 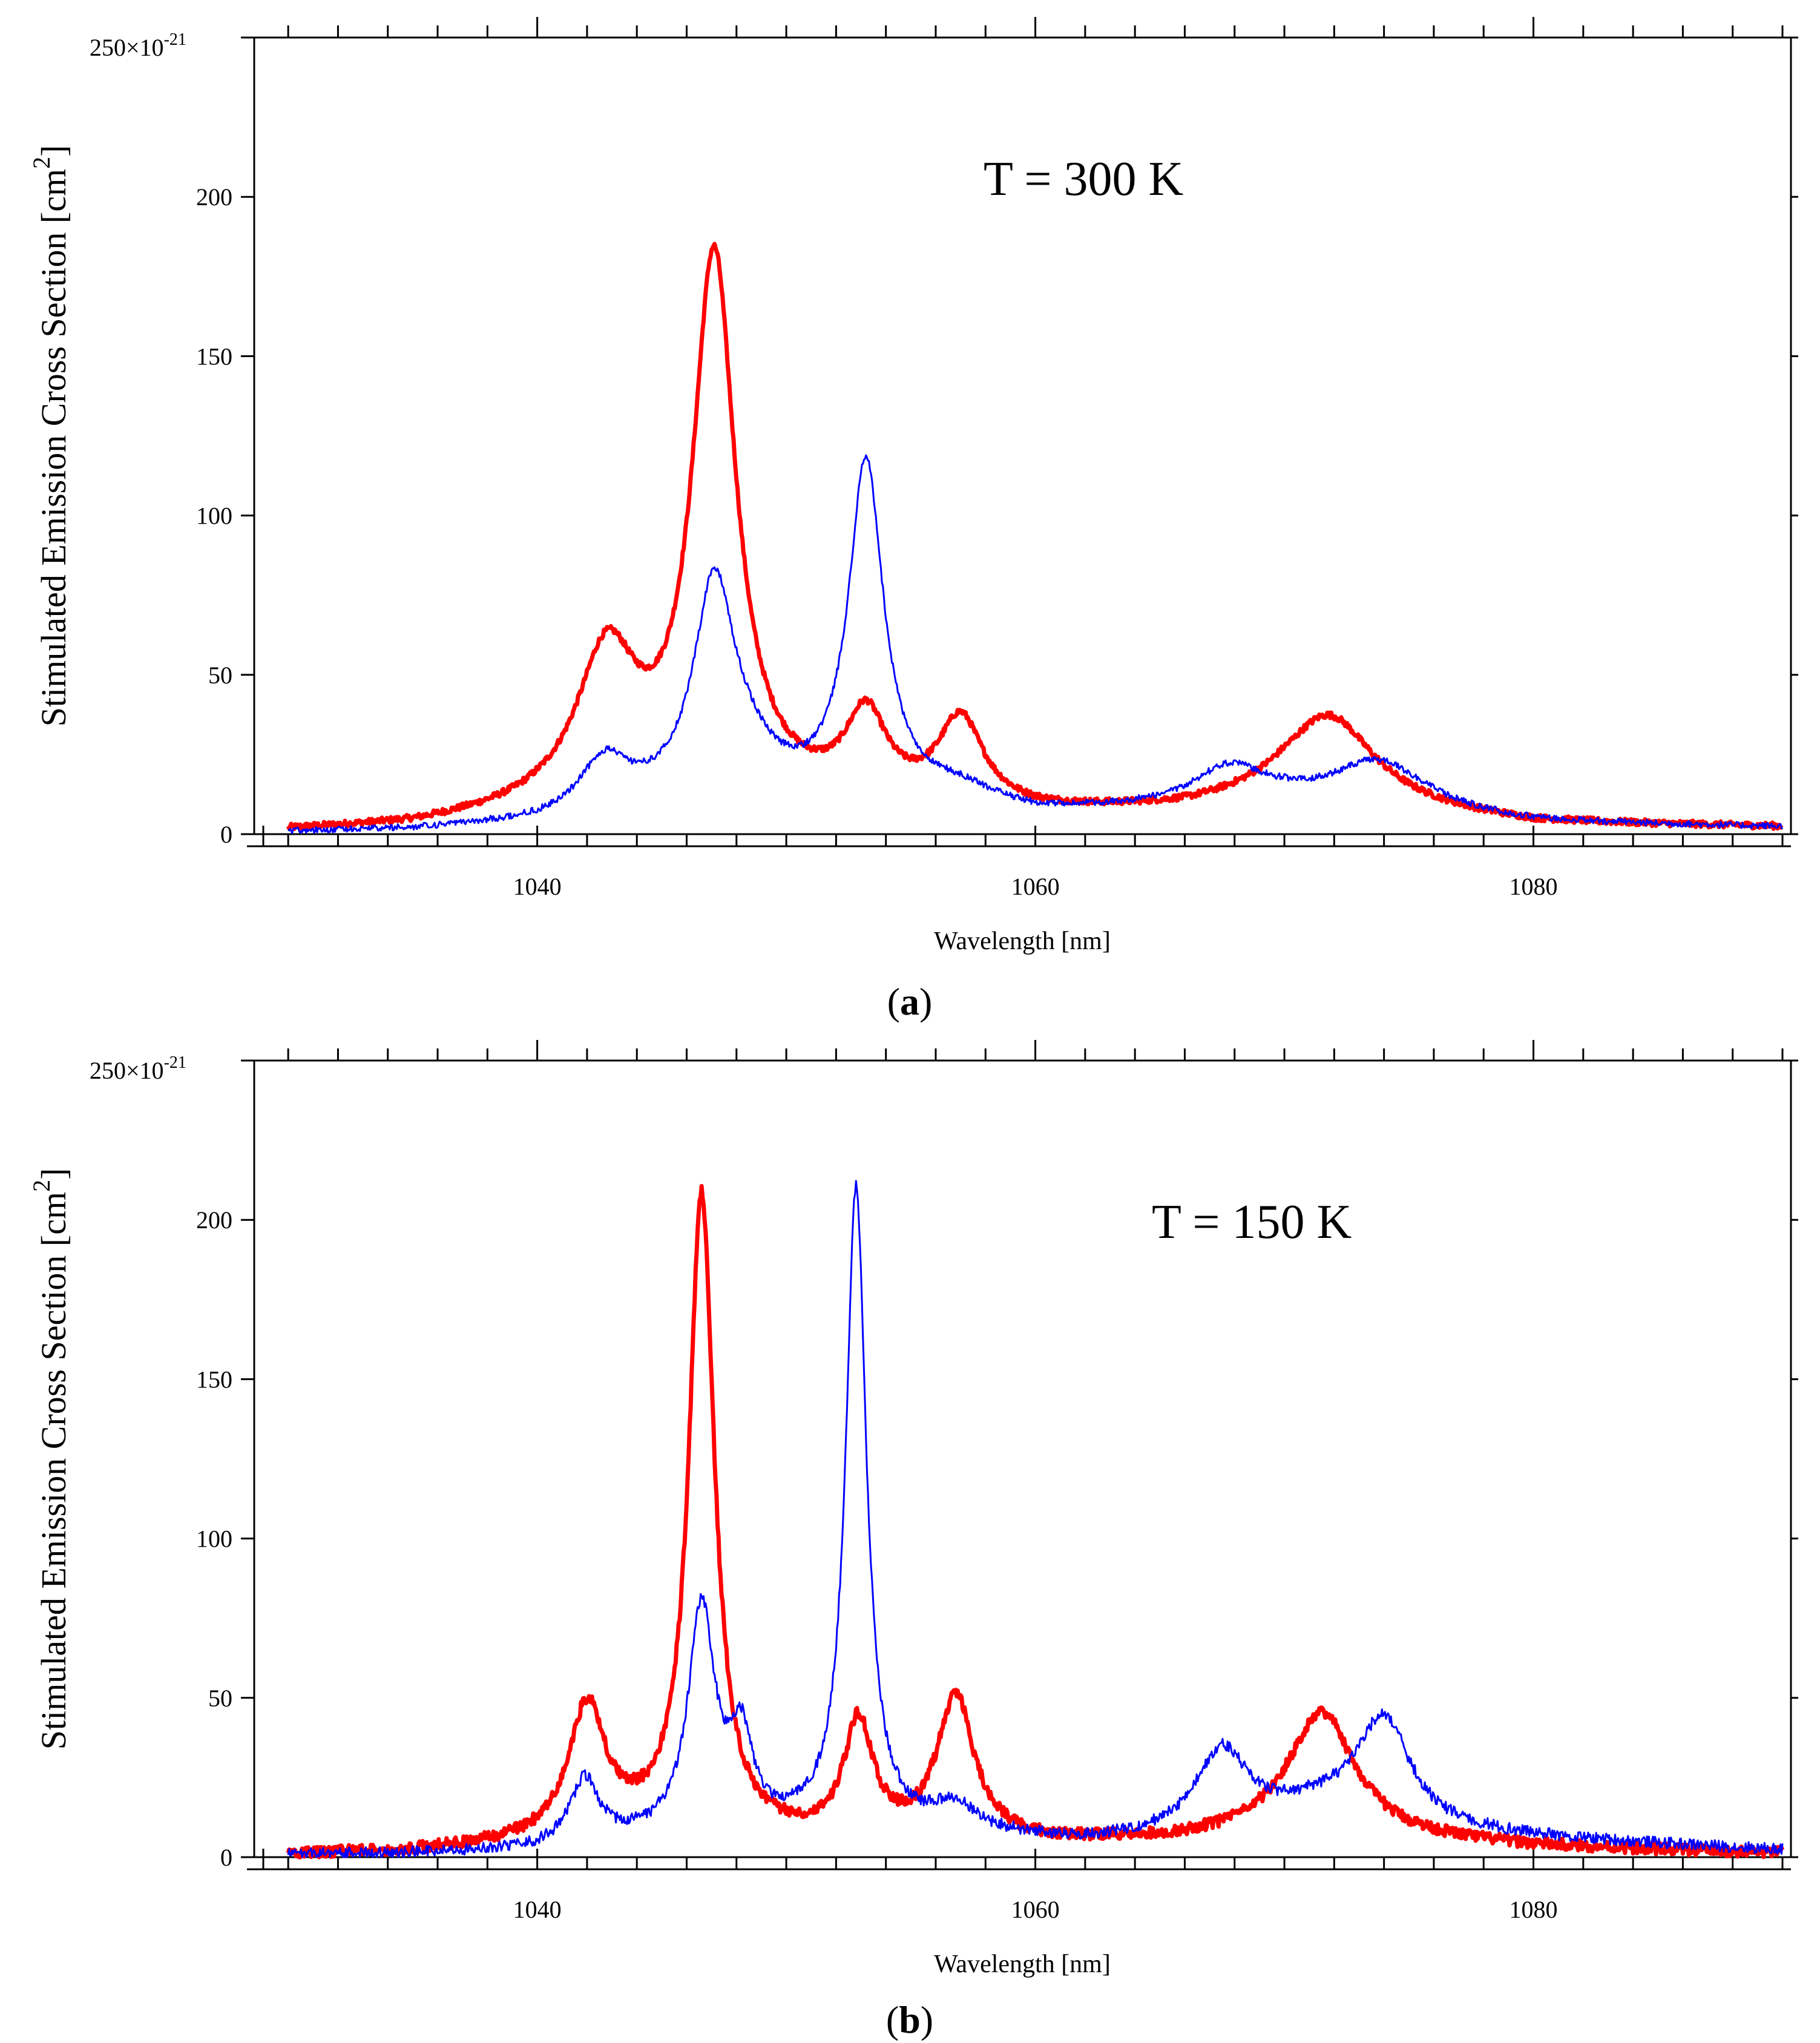 What do you see at coordinates (1252, 1222) in the screenshot?
I see `annotation-temperature: T = 150 K` at bounding box center [1252, 1222].